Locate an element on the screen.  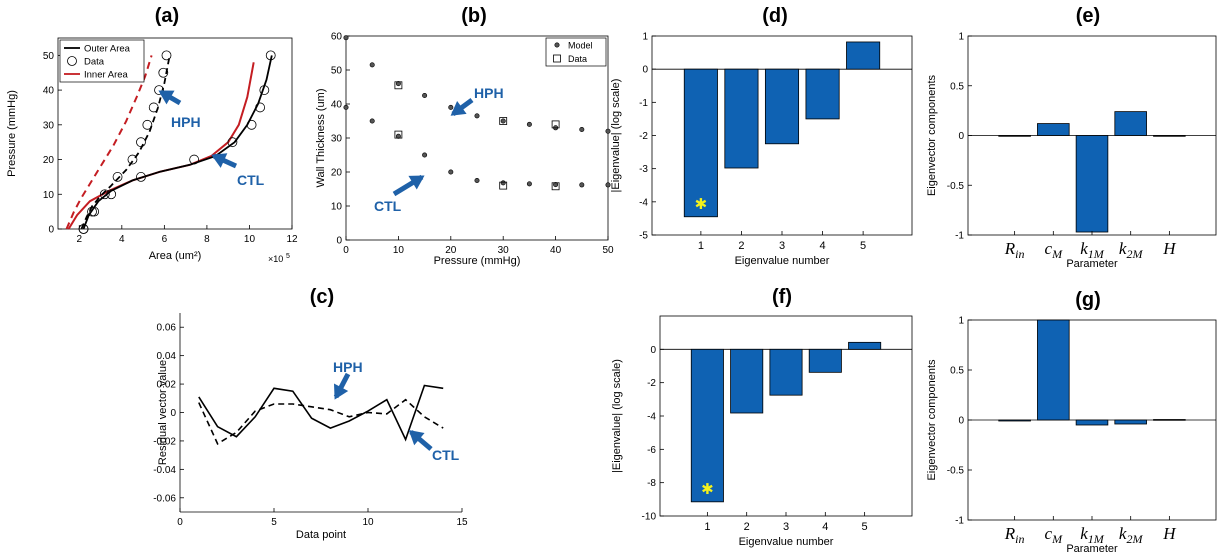
x-tick-label: 4 is located at coordinates (825, 527).